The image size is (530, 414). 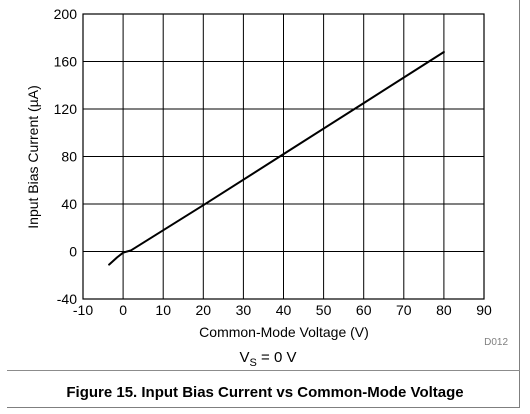 What do you see at coordinates (496, 342) in the screenshot?
I see `figure-code: D012` at bounding box center [496, 342].